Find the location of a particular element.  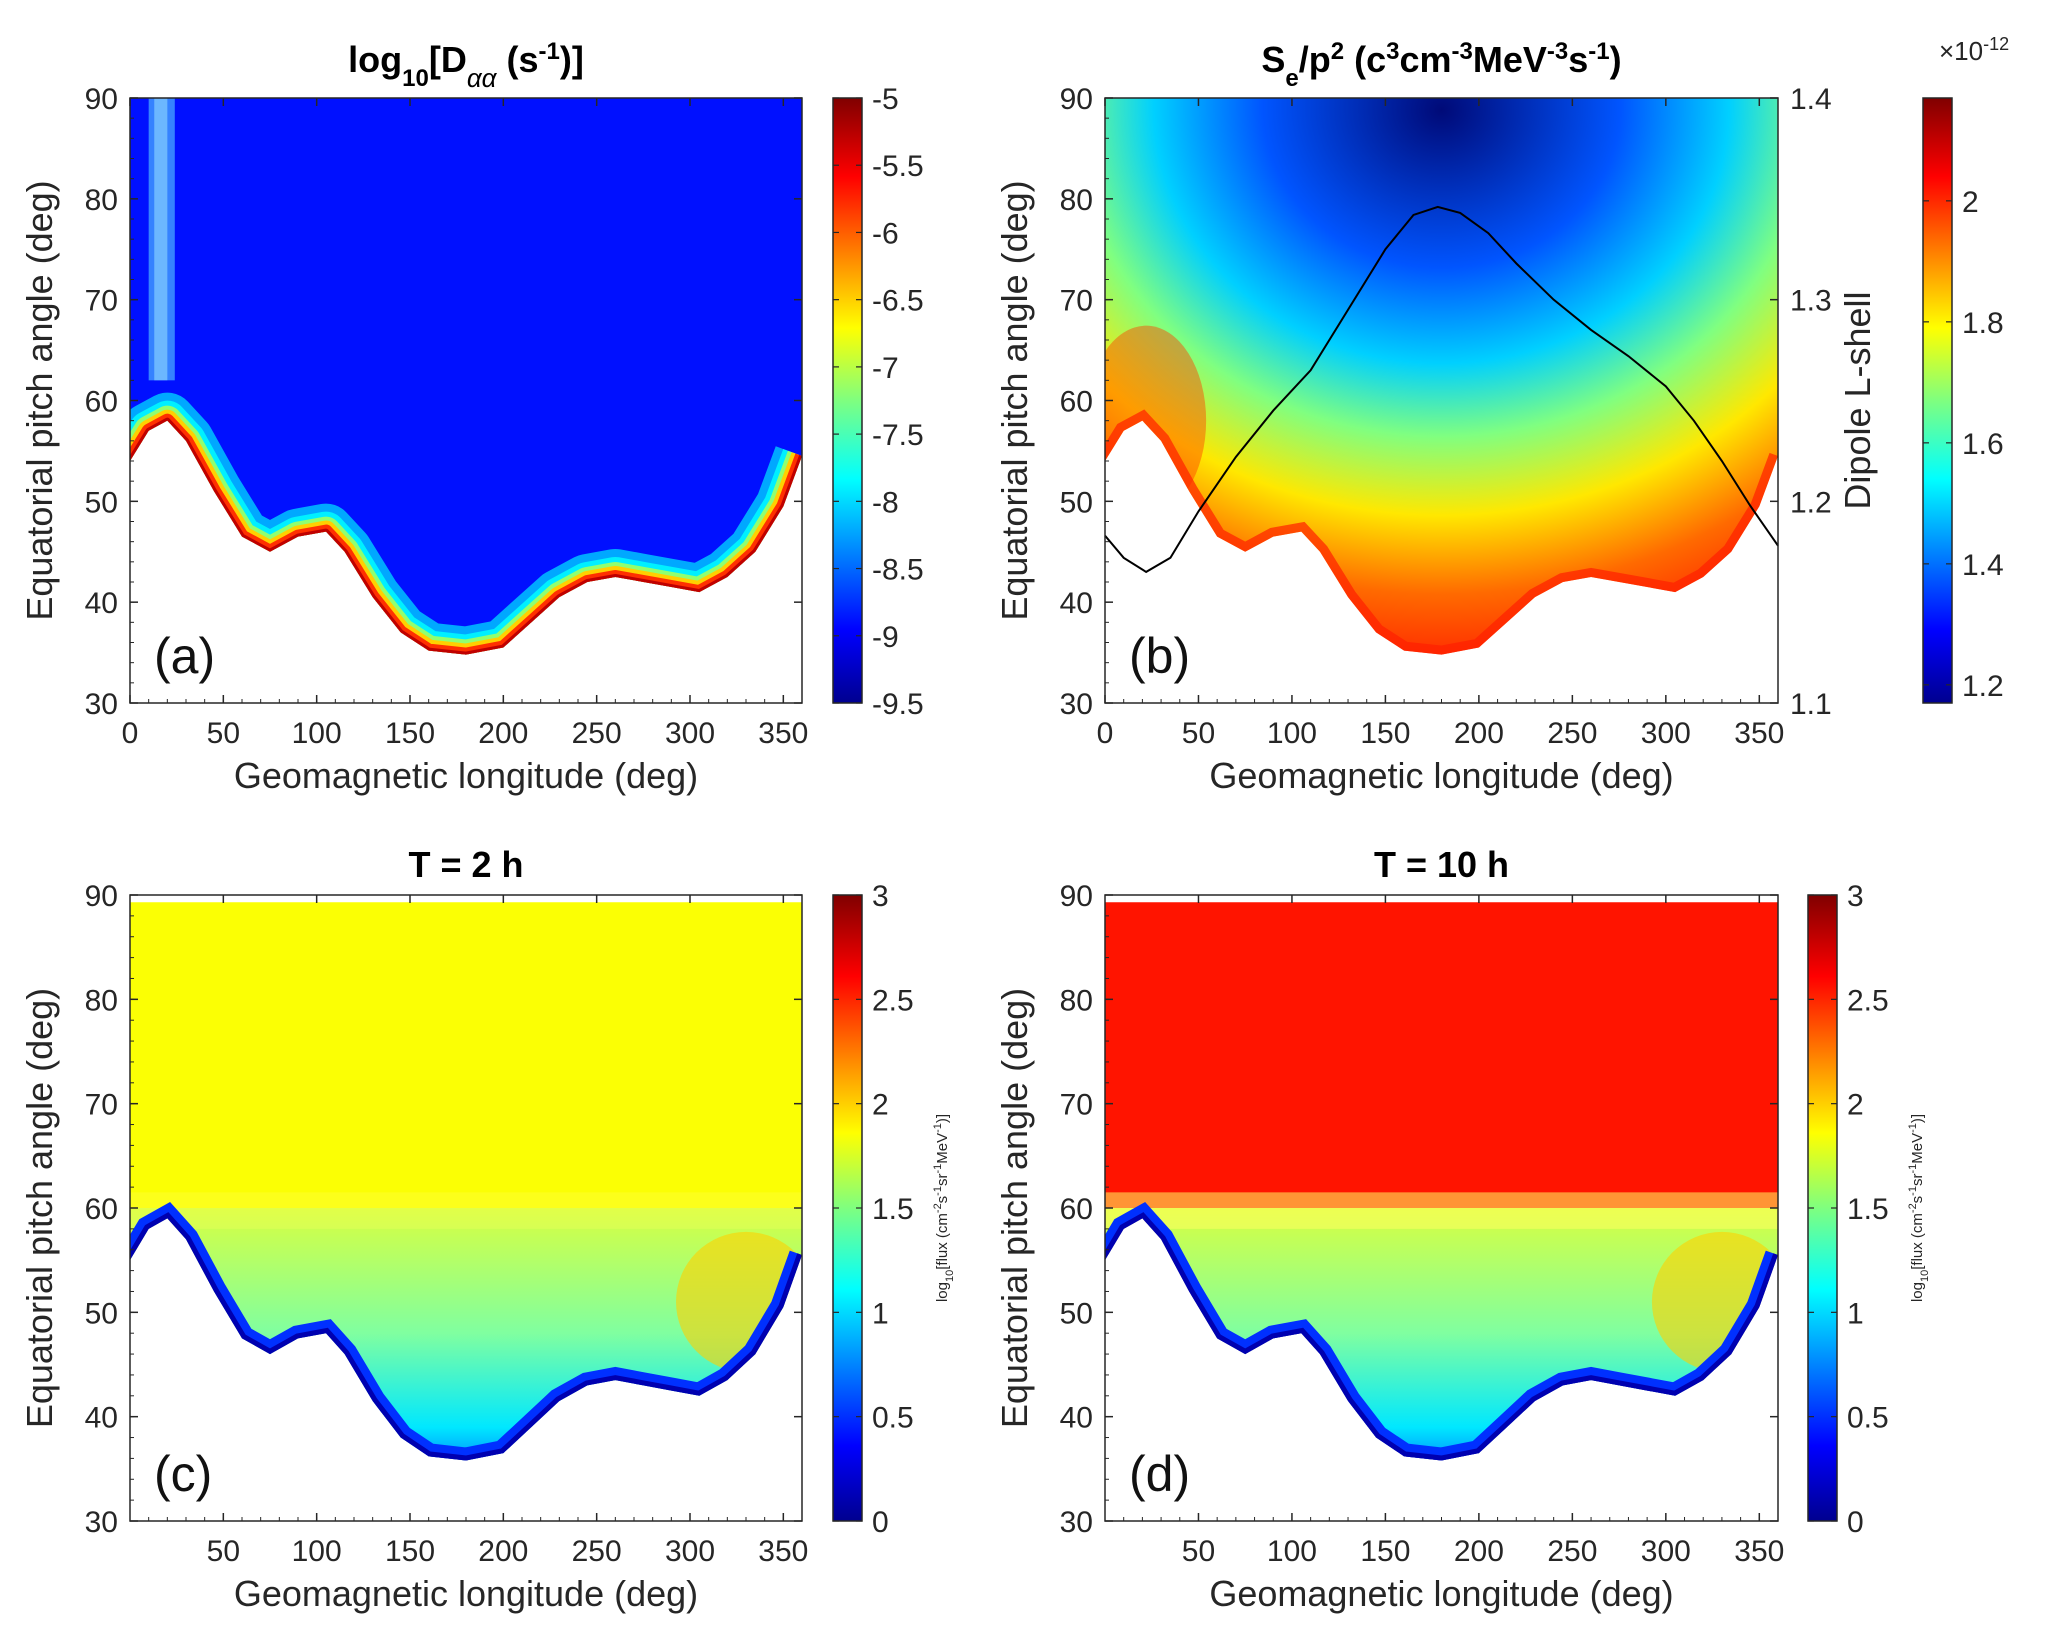

colorbar-tick-label: -8 is located at coordinates (885, 502).